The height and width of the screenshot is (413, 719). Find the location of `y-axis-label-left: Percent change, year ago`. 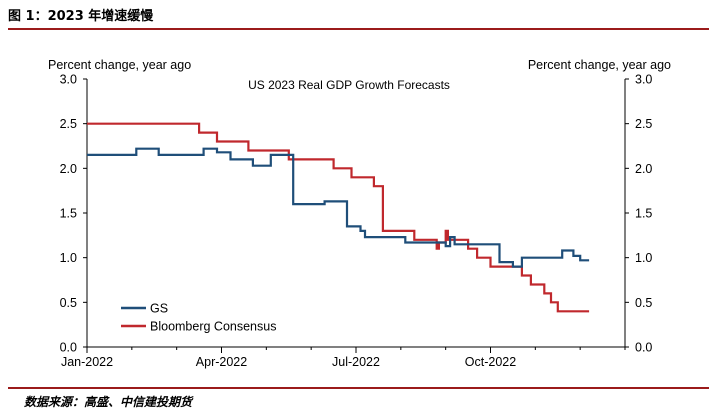

y-axis-label-left: Percent change, year ago is located at coordinates (119, 65).